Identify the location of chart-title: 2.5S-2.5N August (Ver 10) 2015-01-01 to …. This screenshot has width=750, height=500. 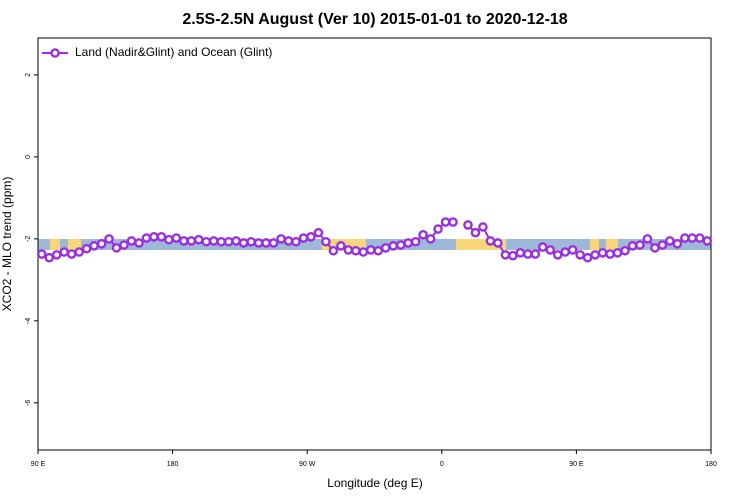
(374, 19).